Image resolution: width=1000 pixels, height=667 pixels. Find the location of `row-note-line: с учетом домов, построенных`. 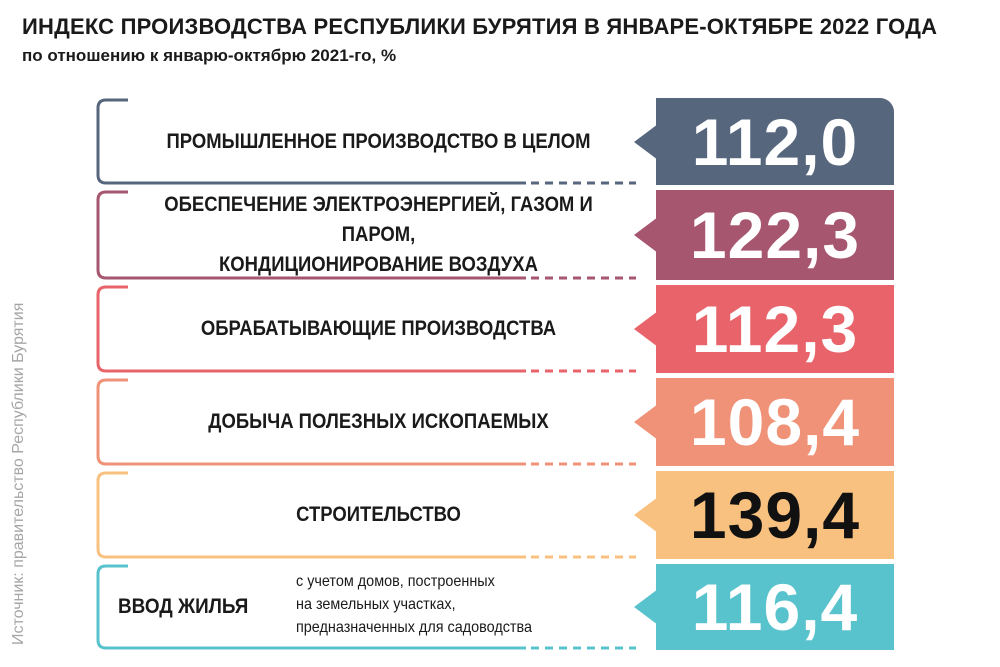

row-note-line: с учетом домов, построенных is located at coordinates (395, 581).